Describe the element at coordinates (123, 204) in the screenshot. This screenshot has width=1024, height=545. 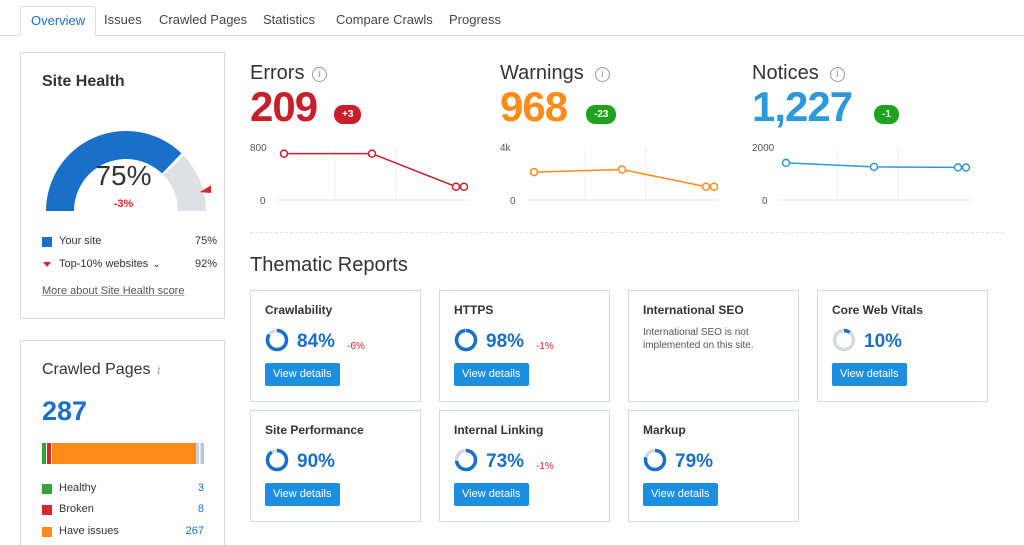
I see `site-health-change: -3%` at that location.